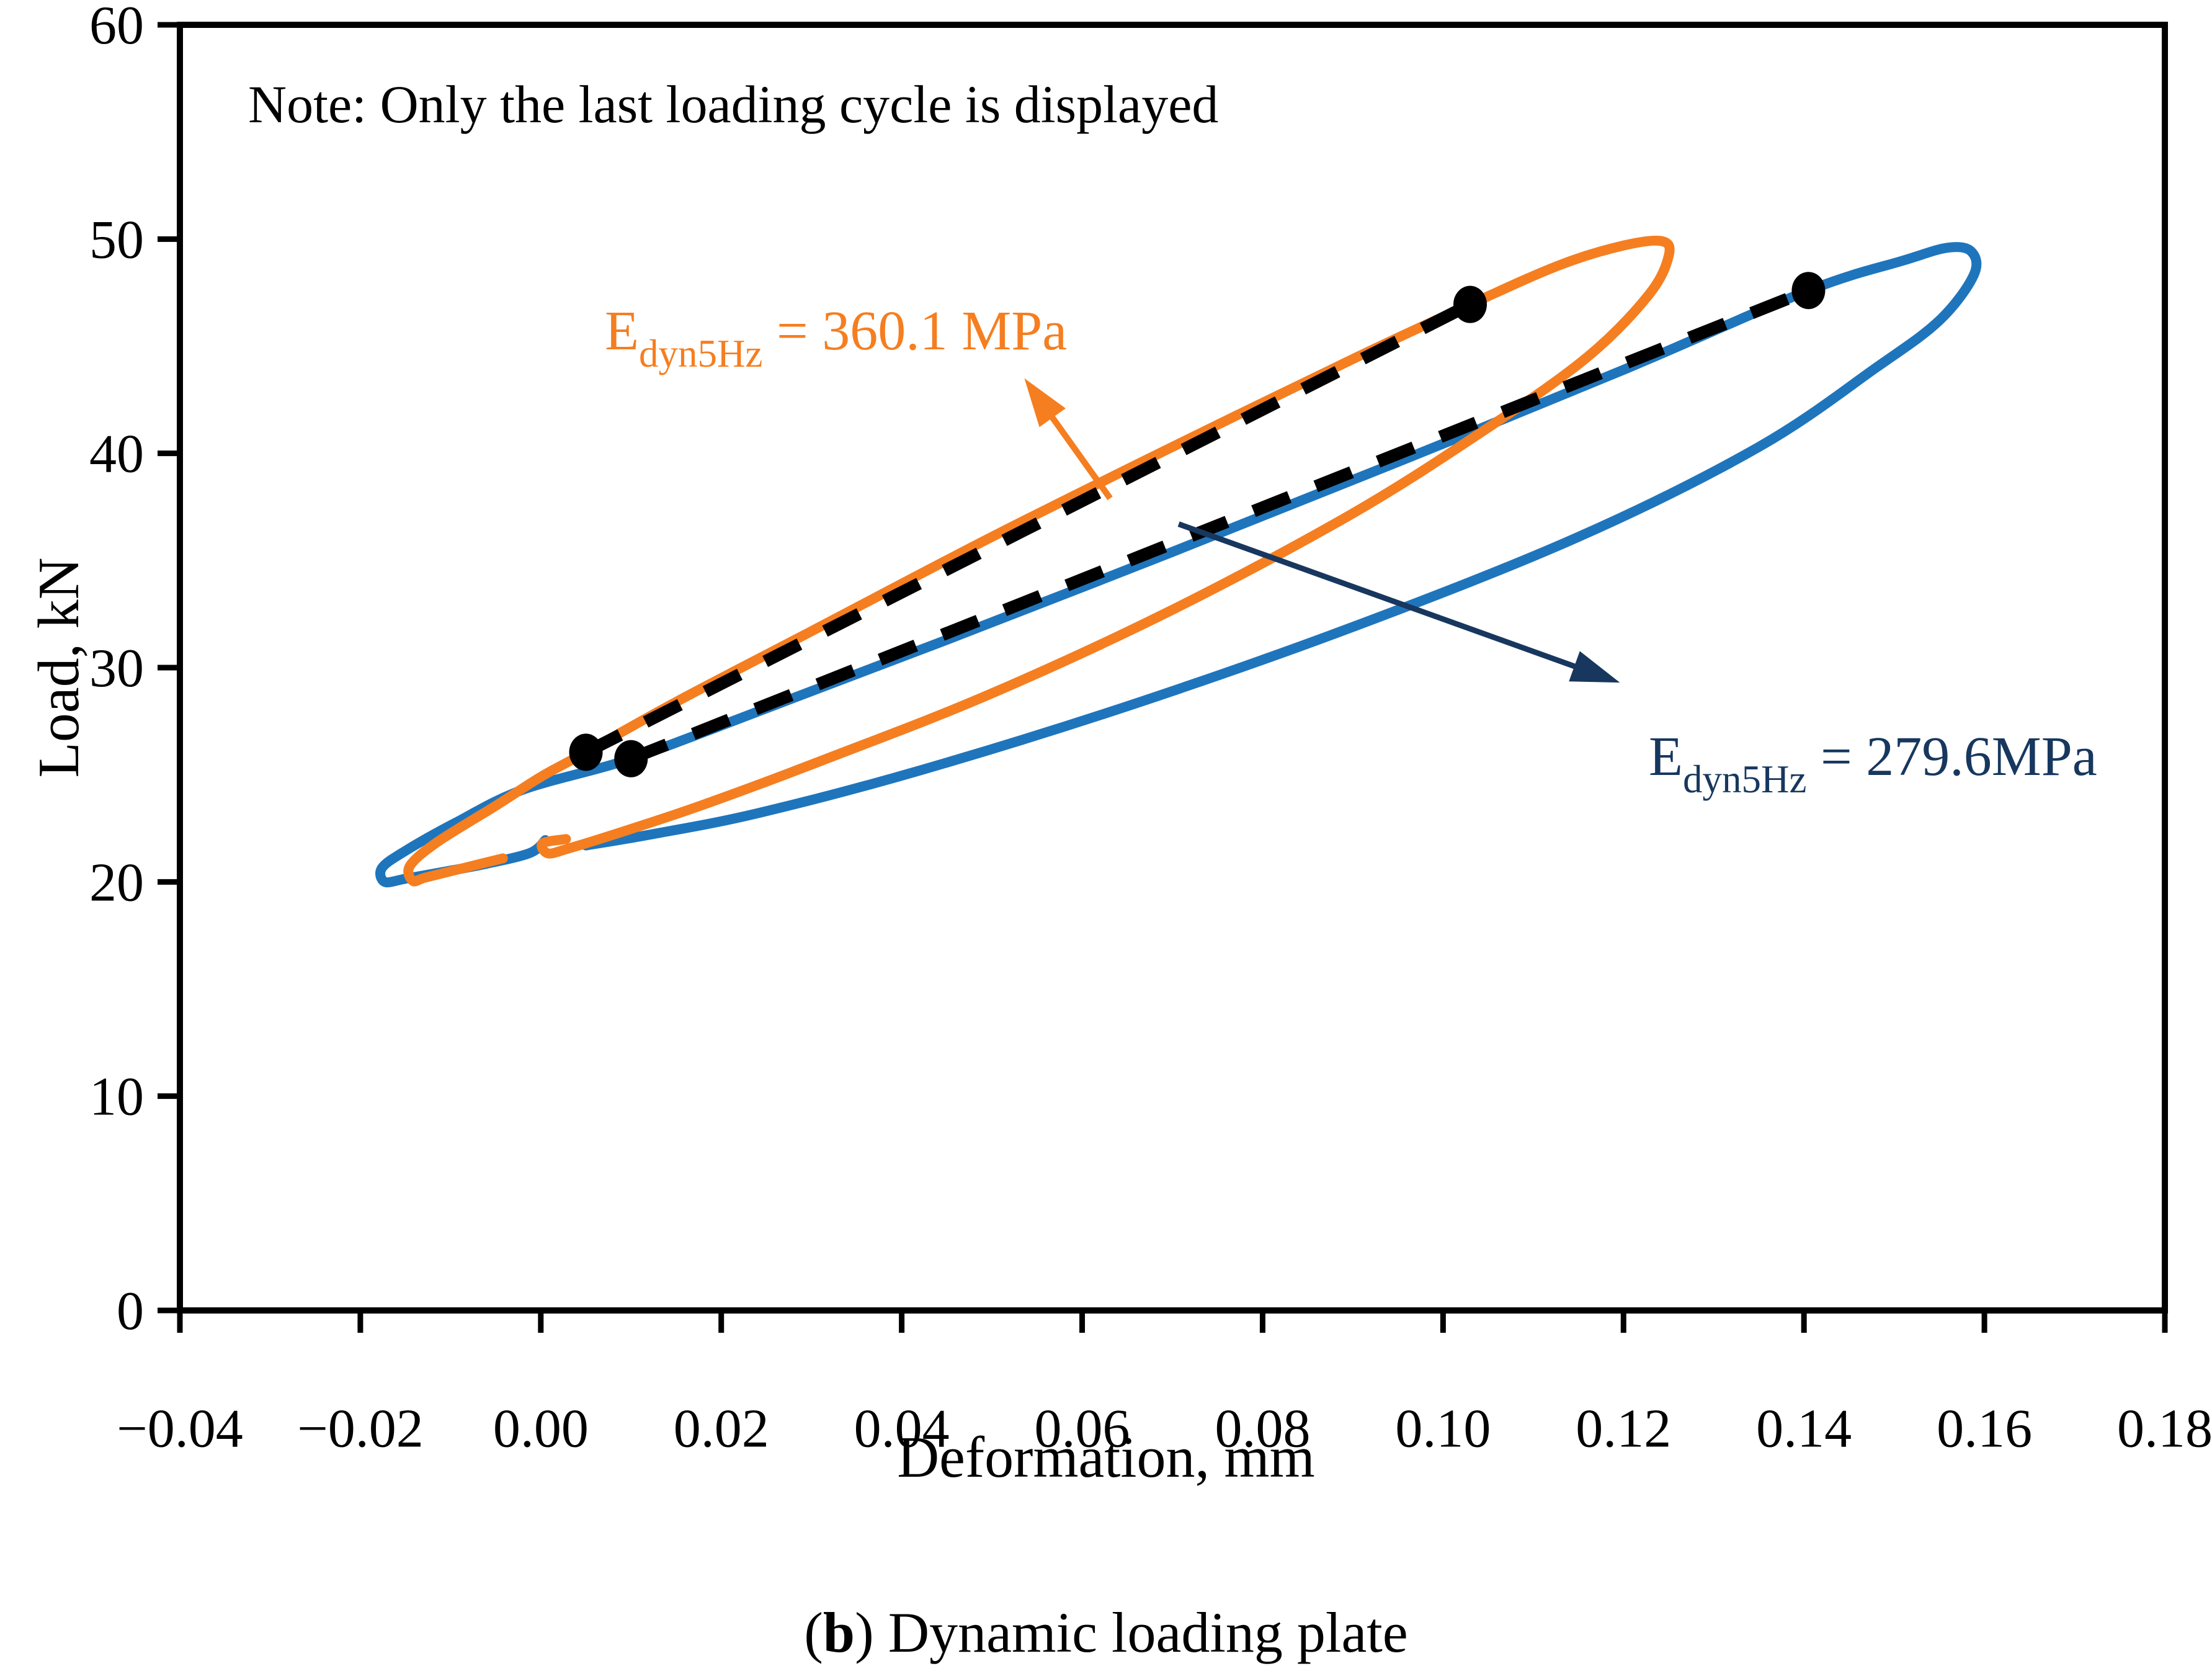 The image size is (2212, 1679). What do you see at coordinates (1082, 1429) in the screenshot?
I see `x-tick-label: 0.06` at bounding box center [1082, 1429].